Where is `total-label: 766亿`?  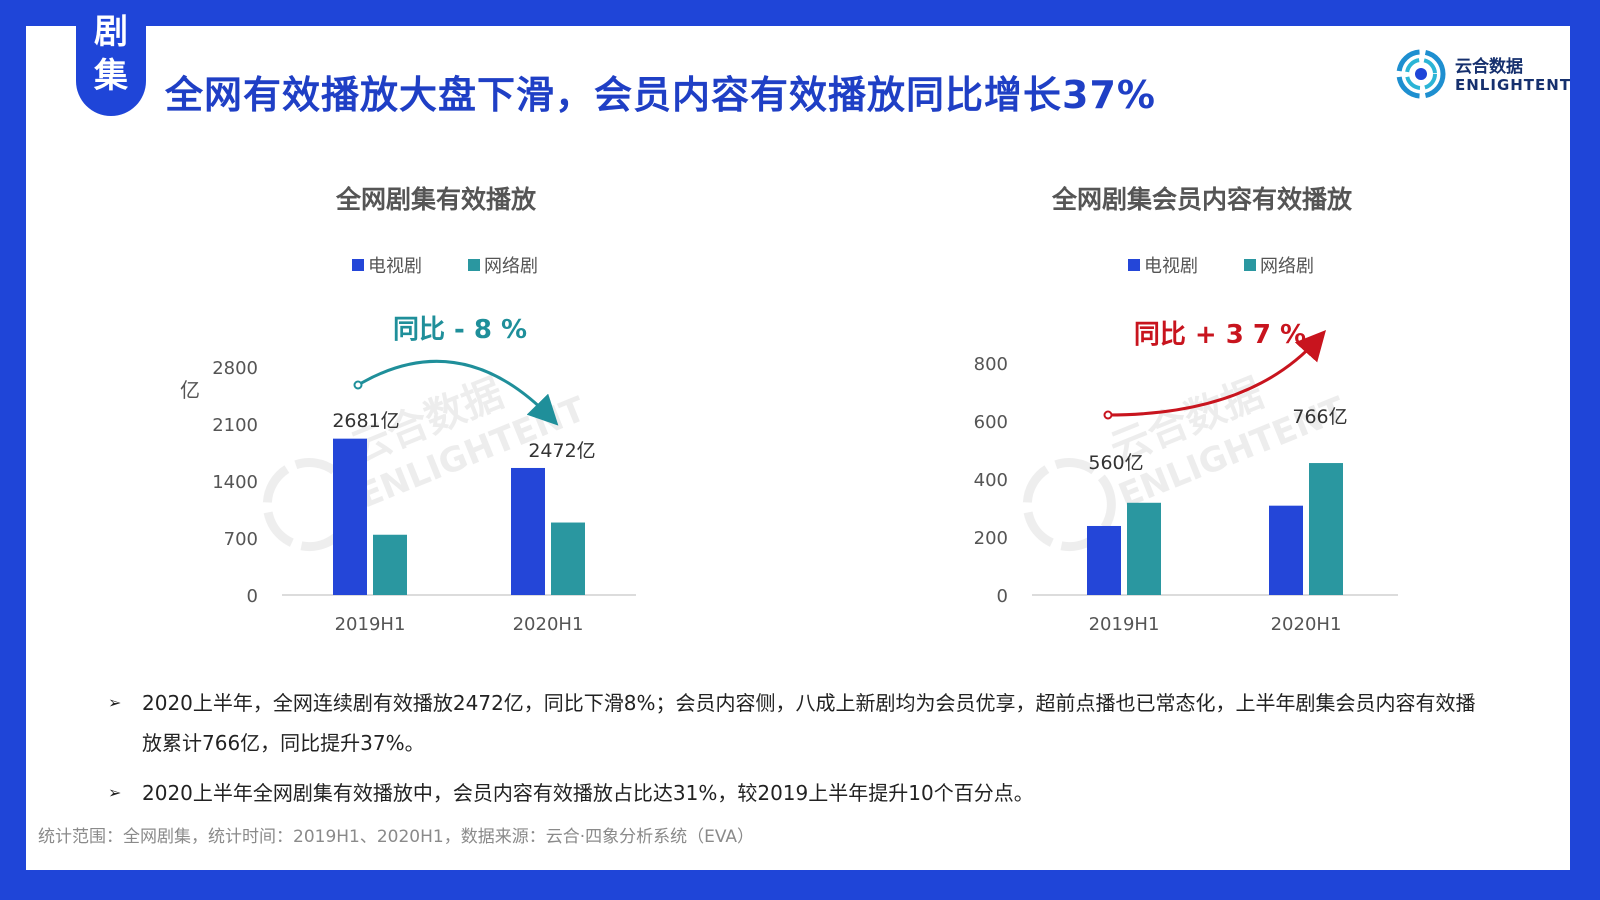
total-label: 766亿 is located at coordinates (1319, 417).